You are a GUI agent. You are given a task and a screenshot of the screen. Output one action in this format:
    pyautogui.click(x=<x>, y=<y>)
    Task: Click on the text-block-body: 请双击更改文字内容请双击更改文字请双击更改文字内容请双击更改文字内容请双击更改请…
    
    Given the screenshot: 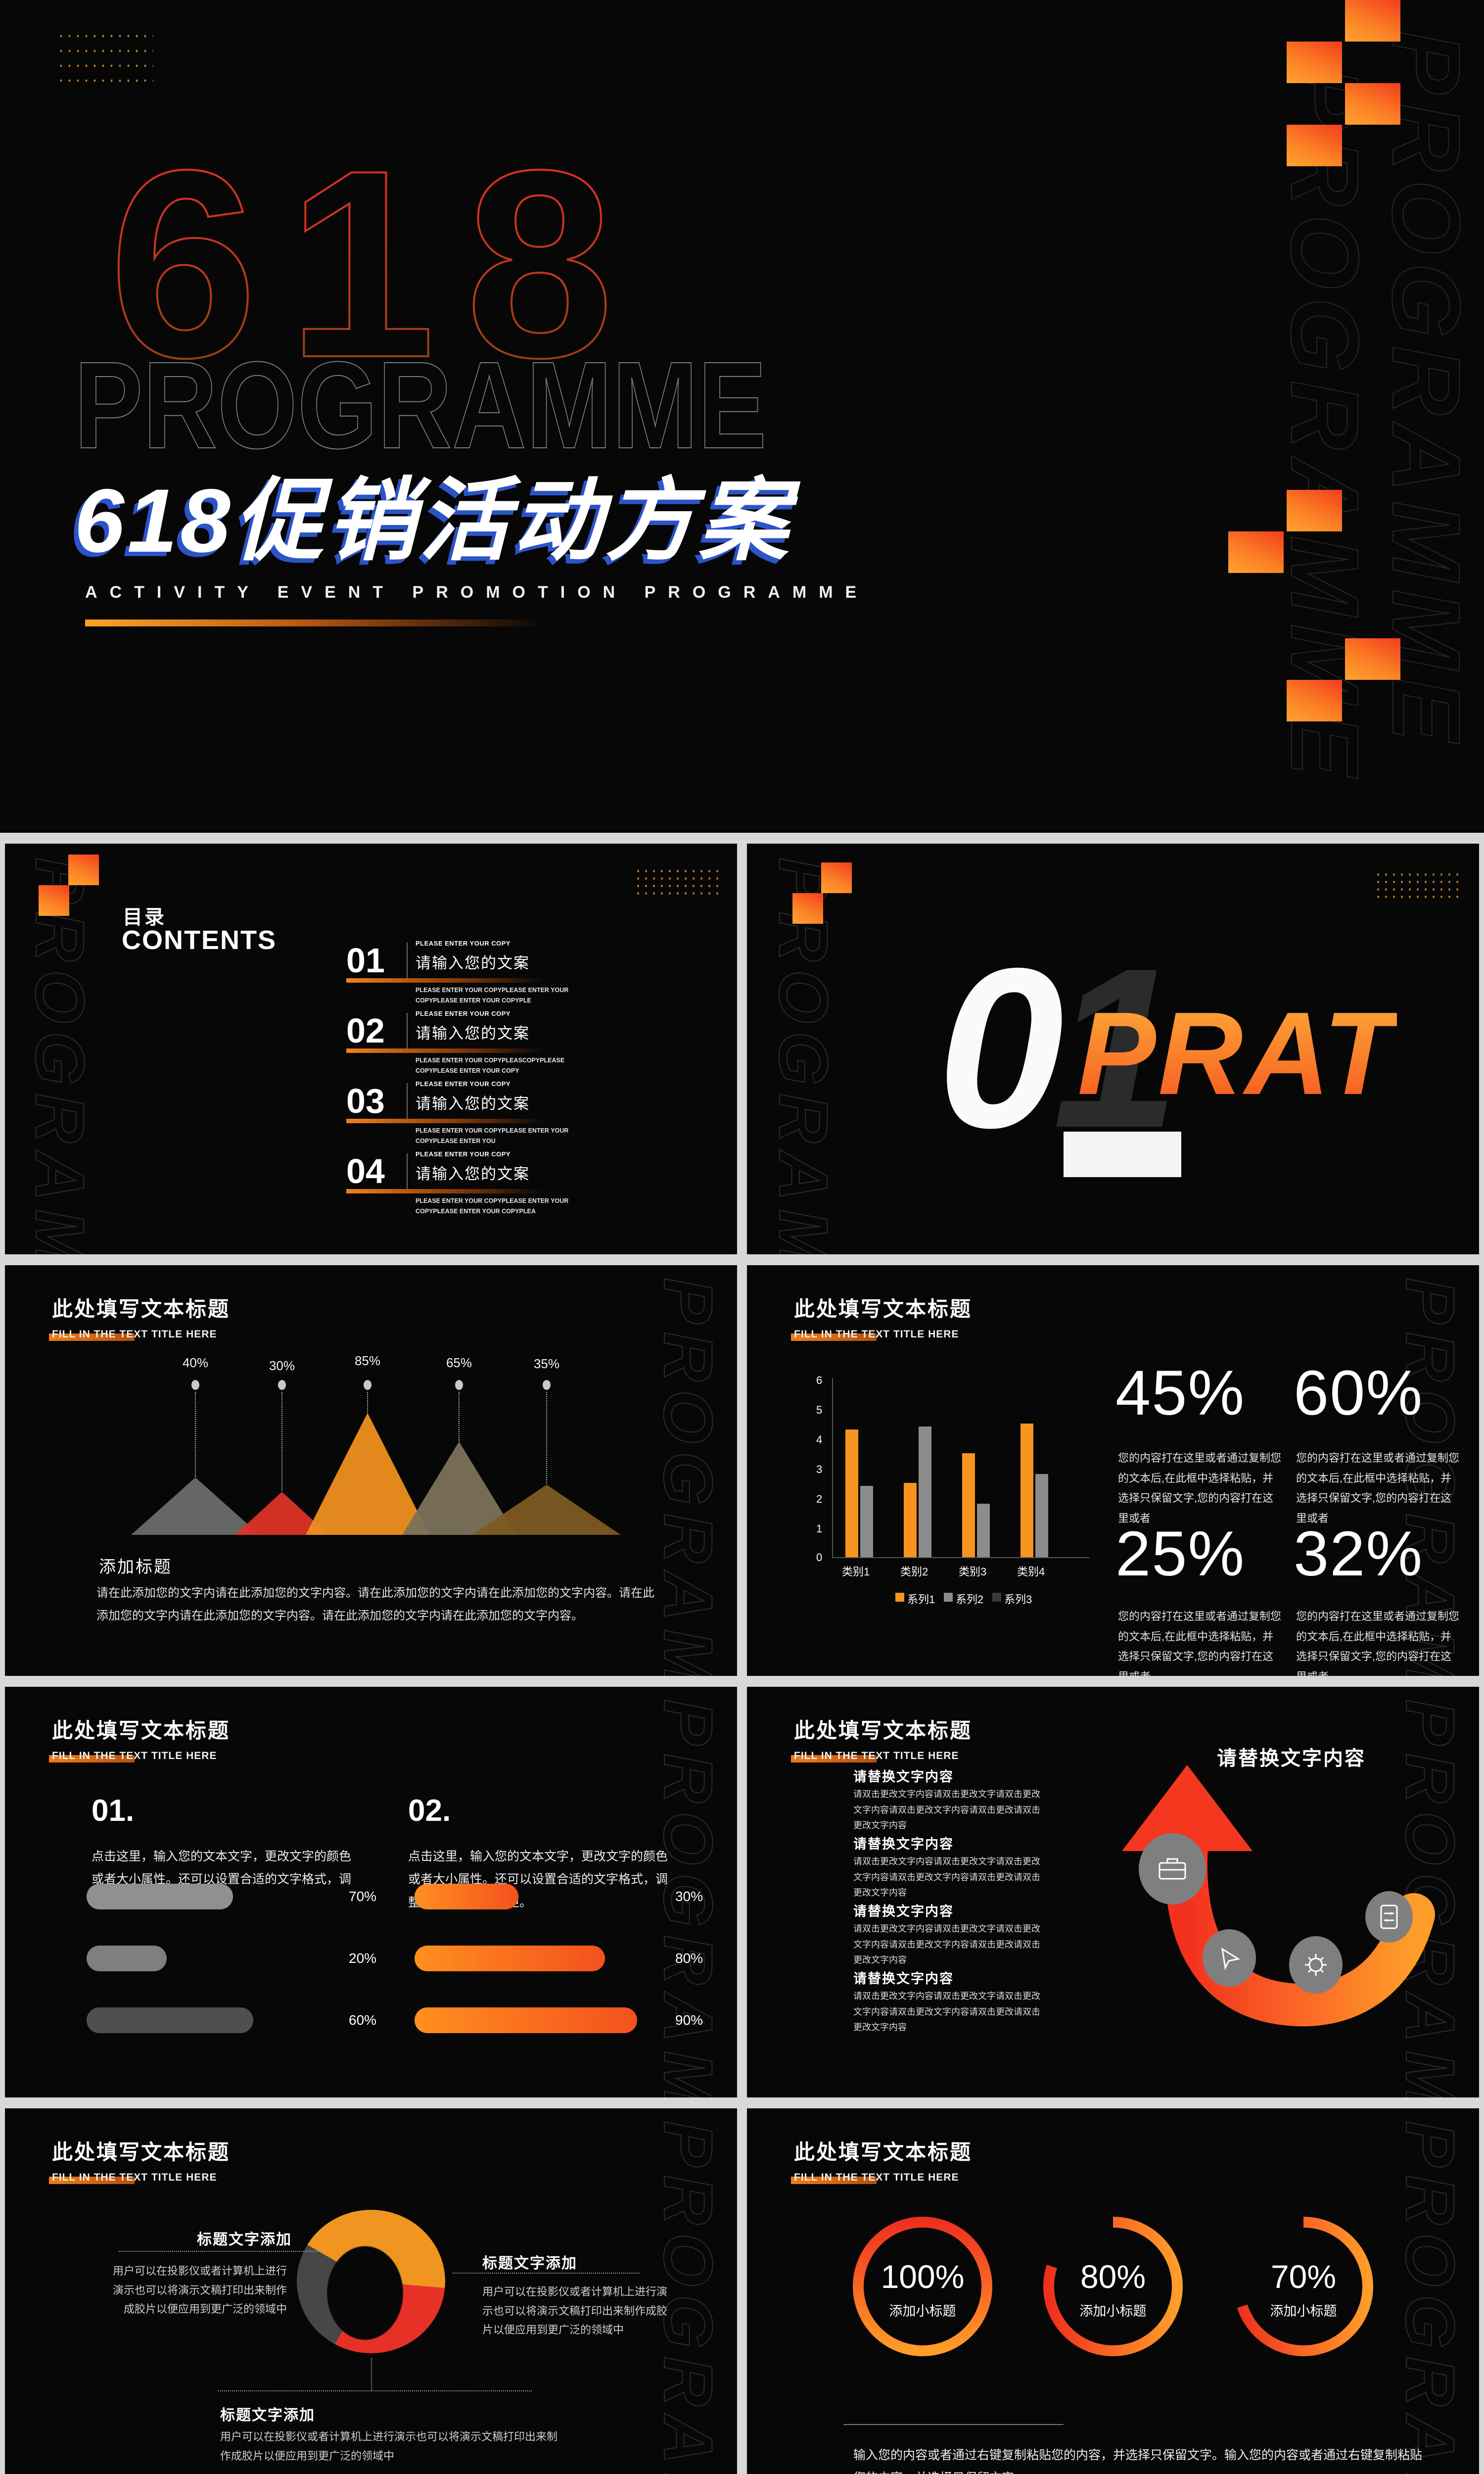 What is the action you would take?
    pyautogui.click(x=946, y=1945)
    